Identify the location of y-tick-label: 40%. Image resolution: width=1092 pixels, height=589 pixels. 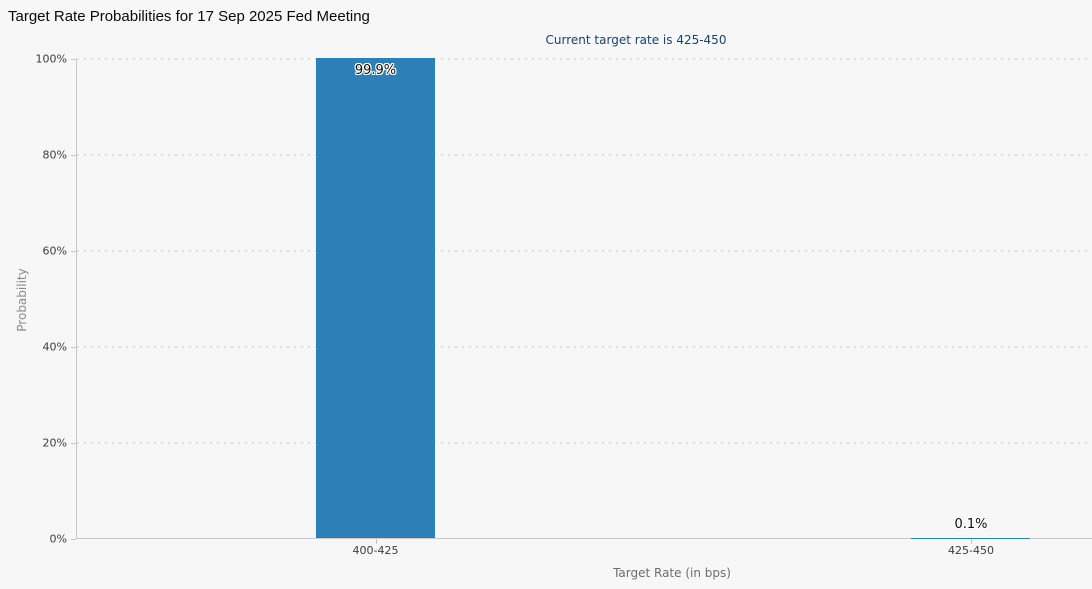
(54, 347).